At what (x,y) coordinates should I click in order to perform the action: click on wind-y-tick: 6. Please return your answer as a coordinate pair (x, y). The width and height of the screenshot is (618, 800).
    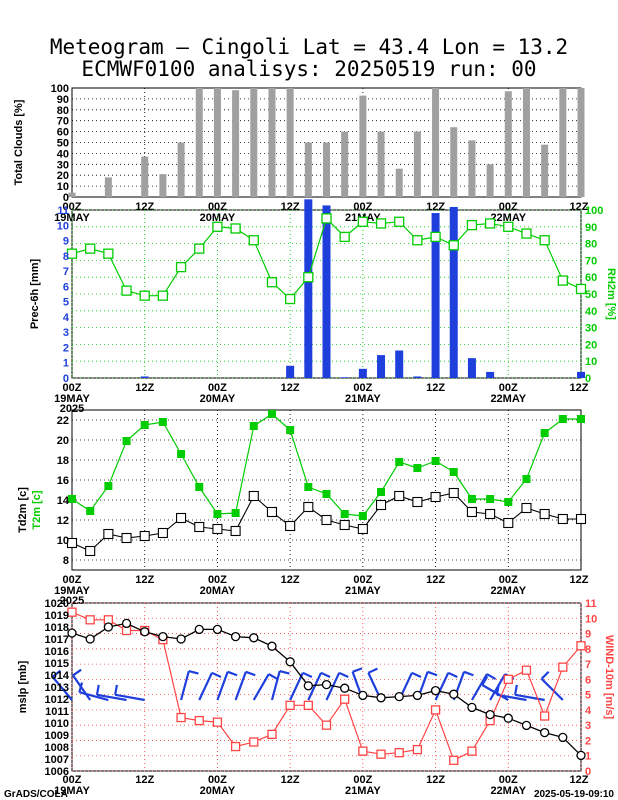
    Looking at the image, I should click on (588, 680).